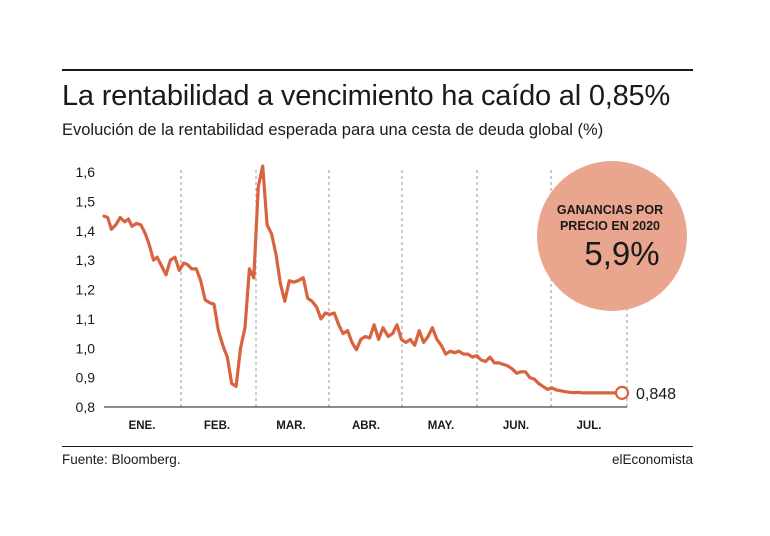 The image size is (770, 536). Describe the element at coordinates (377, 70) in the screenshot. I see `top-rule` at that location.